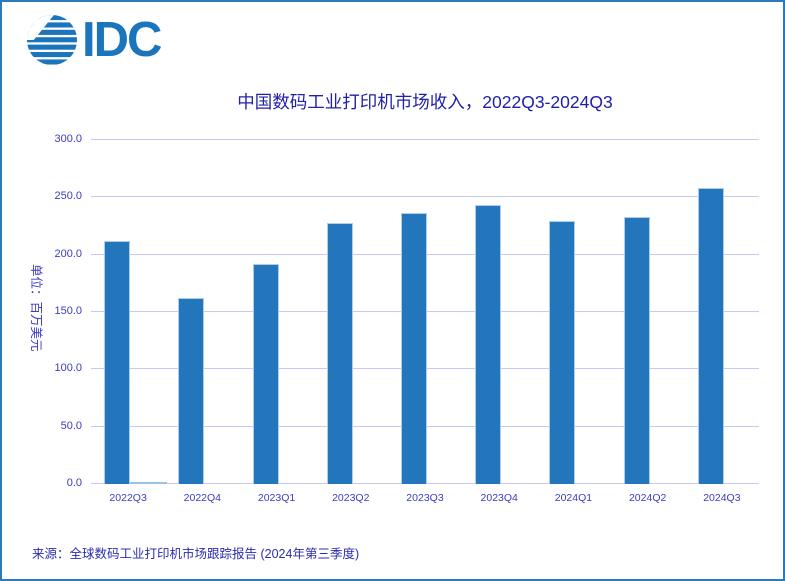 Image resolution: width=785 pixels, height=581 pixels. Describe the element at coordinates (339, 353) in the screenshot. I see `bar-2023Q2` at that location.